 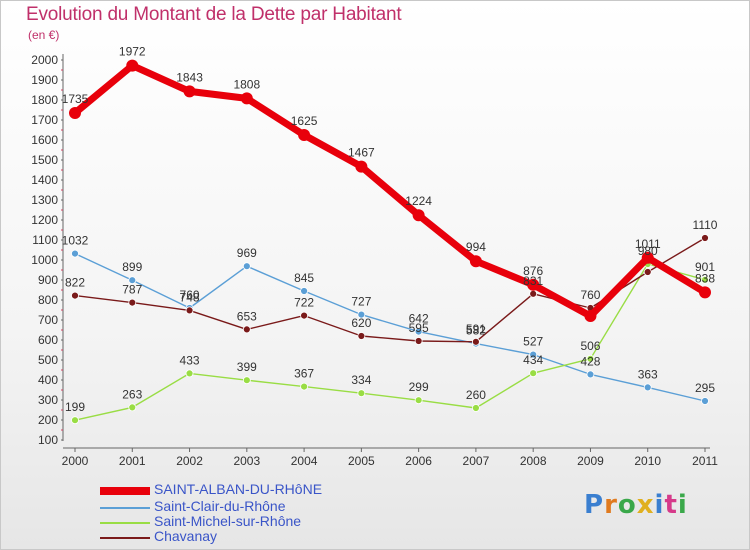 I want to click on data-label: 582, so click(x=476, y=331).